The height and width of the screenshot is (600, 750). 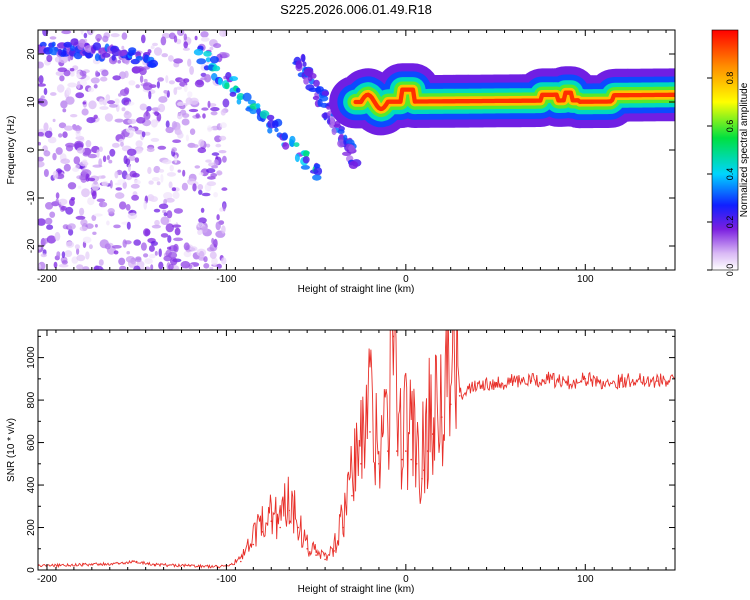 What do you see at coordinates (11, 450) in the screenshot?
I see `snr-y-axis-label: SNR (10 * v/v)` at bounding box center [11, 450].